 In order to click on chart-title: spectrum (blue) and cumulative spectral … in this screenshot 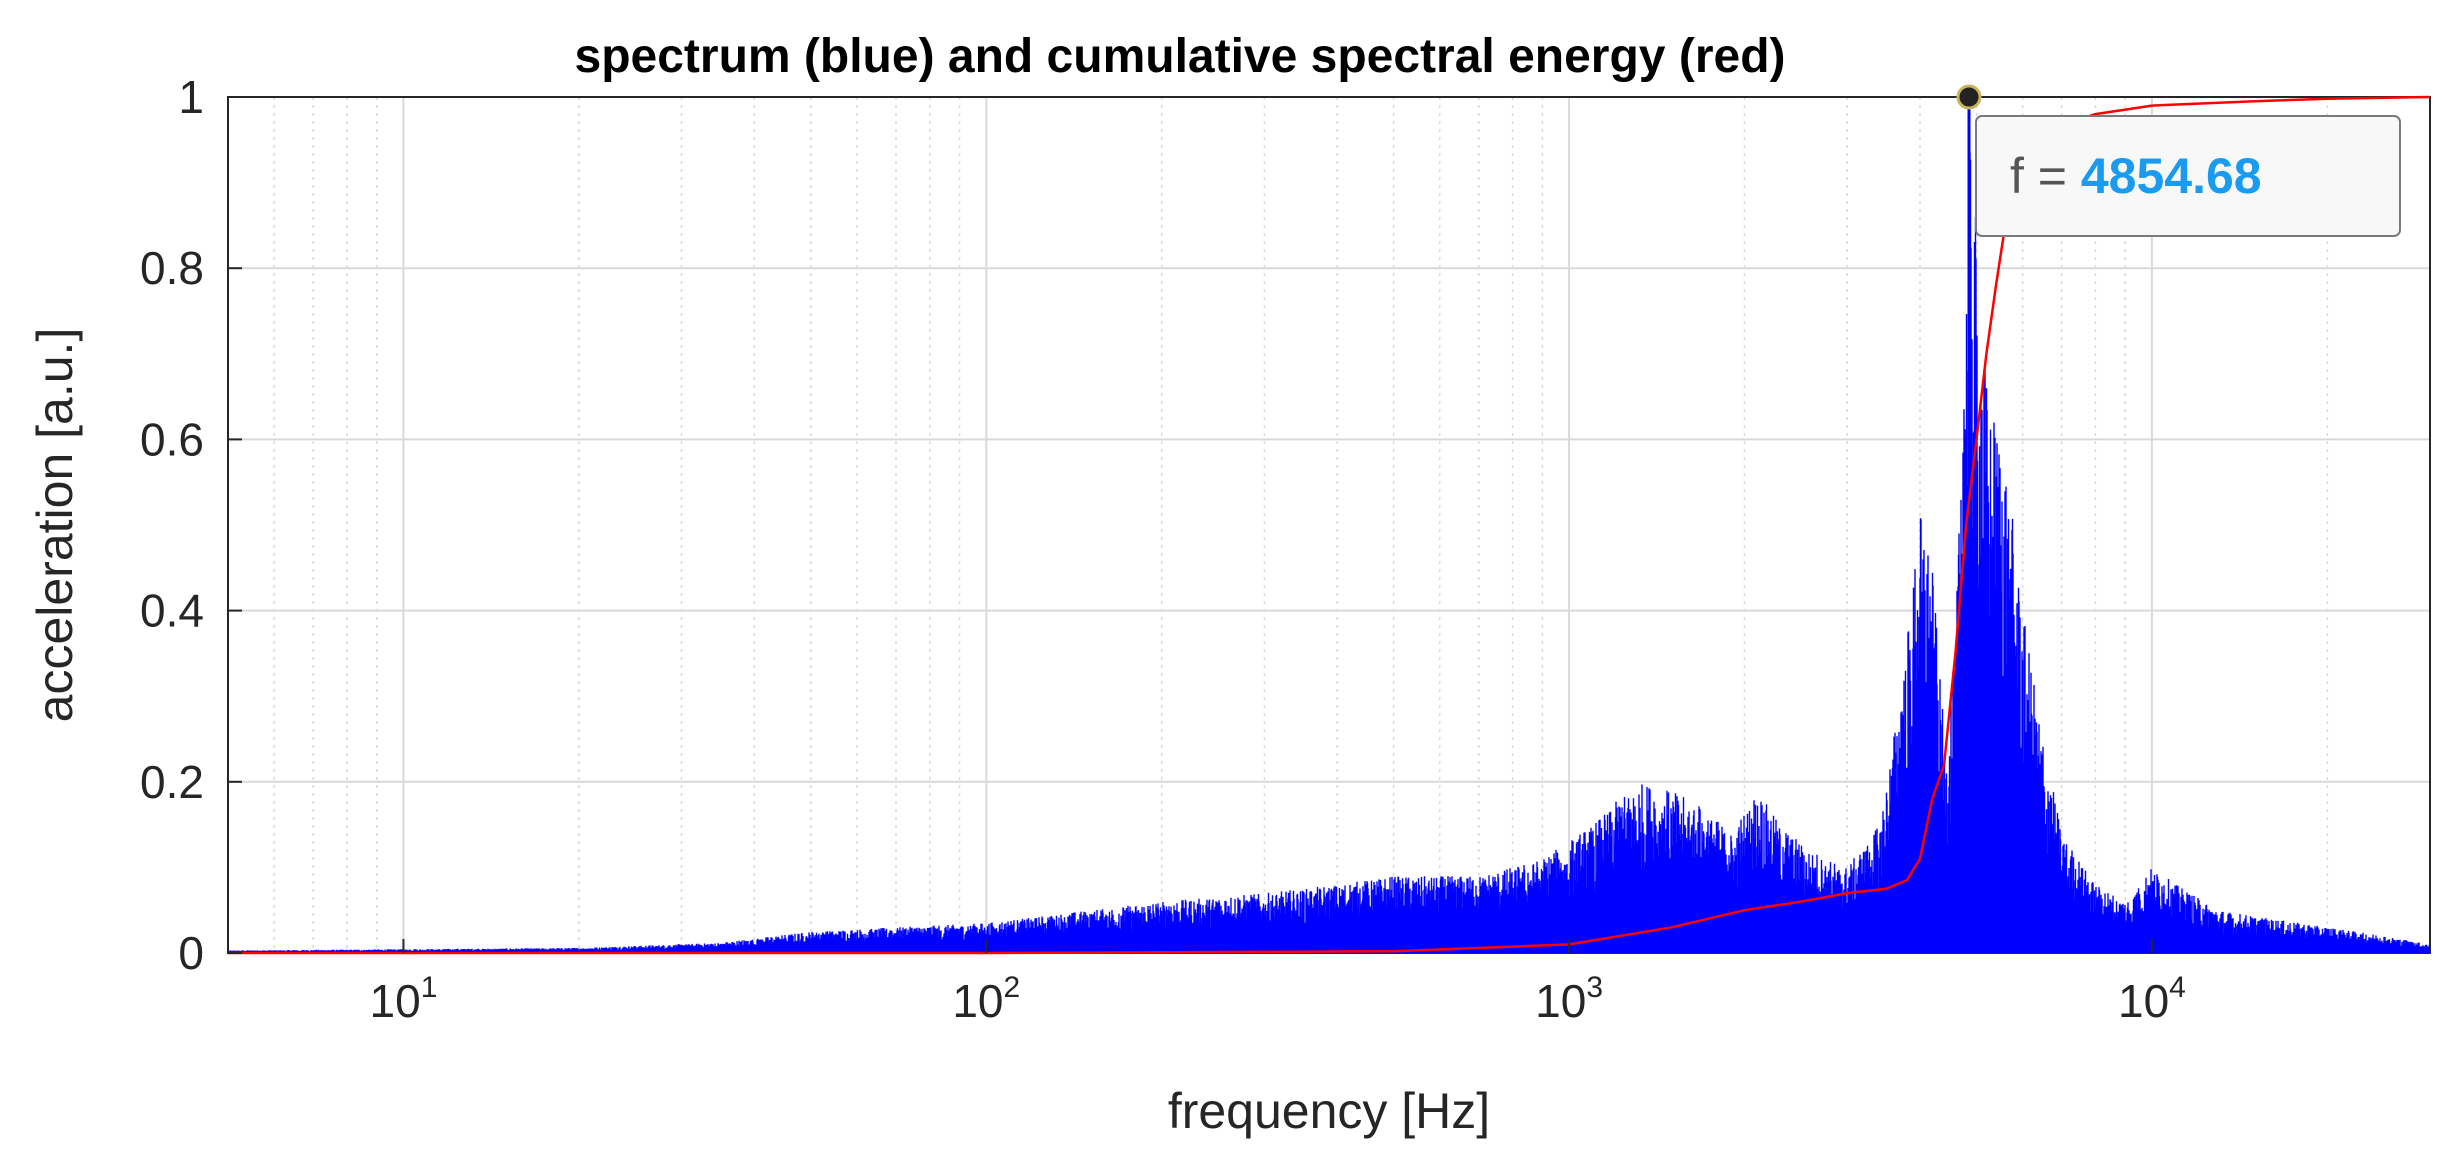, I will do `click(1180, 56)`.